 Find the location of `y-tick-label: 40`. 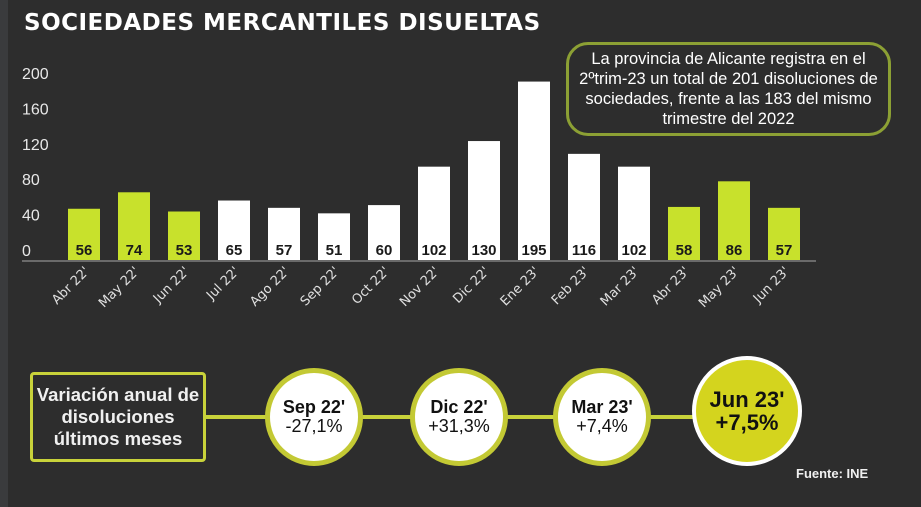

y-tick-label: 40 is located at coordinates (31, 216).